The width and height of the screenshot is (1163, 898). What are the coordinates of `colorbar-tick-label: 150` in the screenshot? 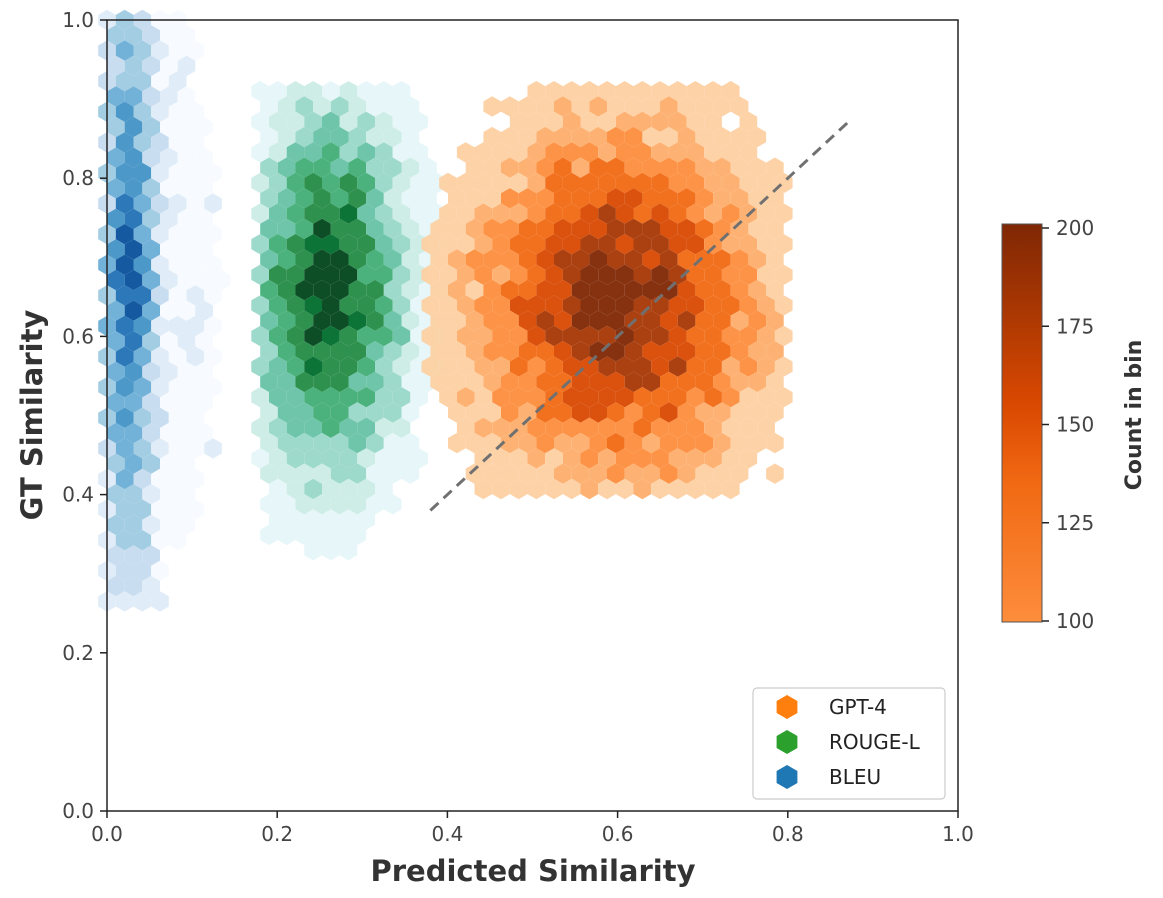 It's located at (1075, 425).